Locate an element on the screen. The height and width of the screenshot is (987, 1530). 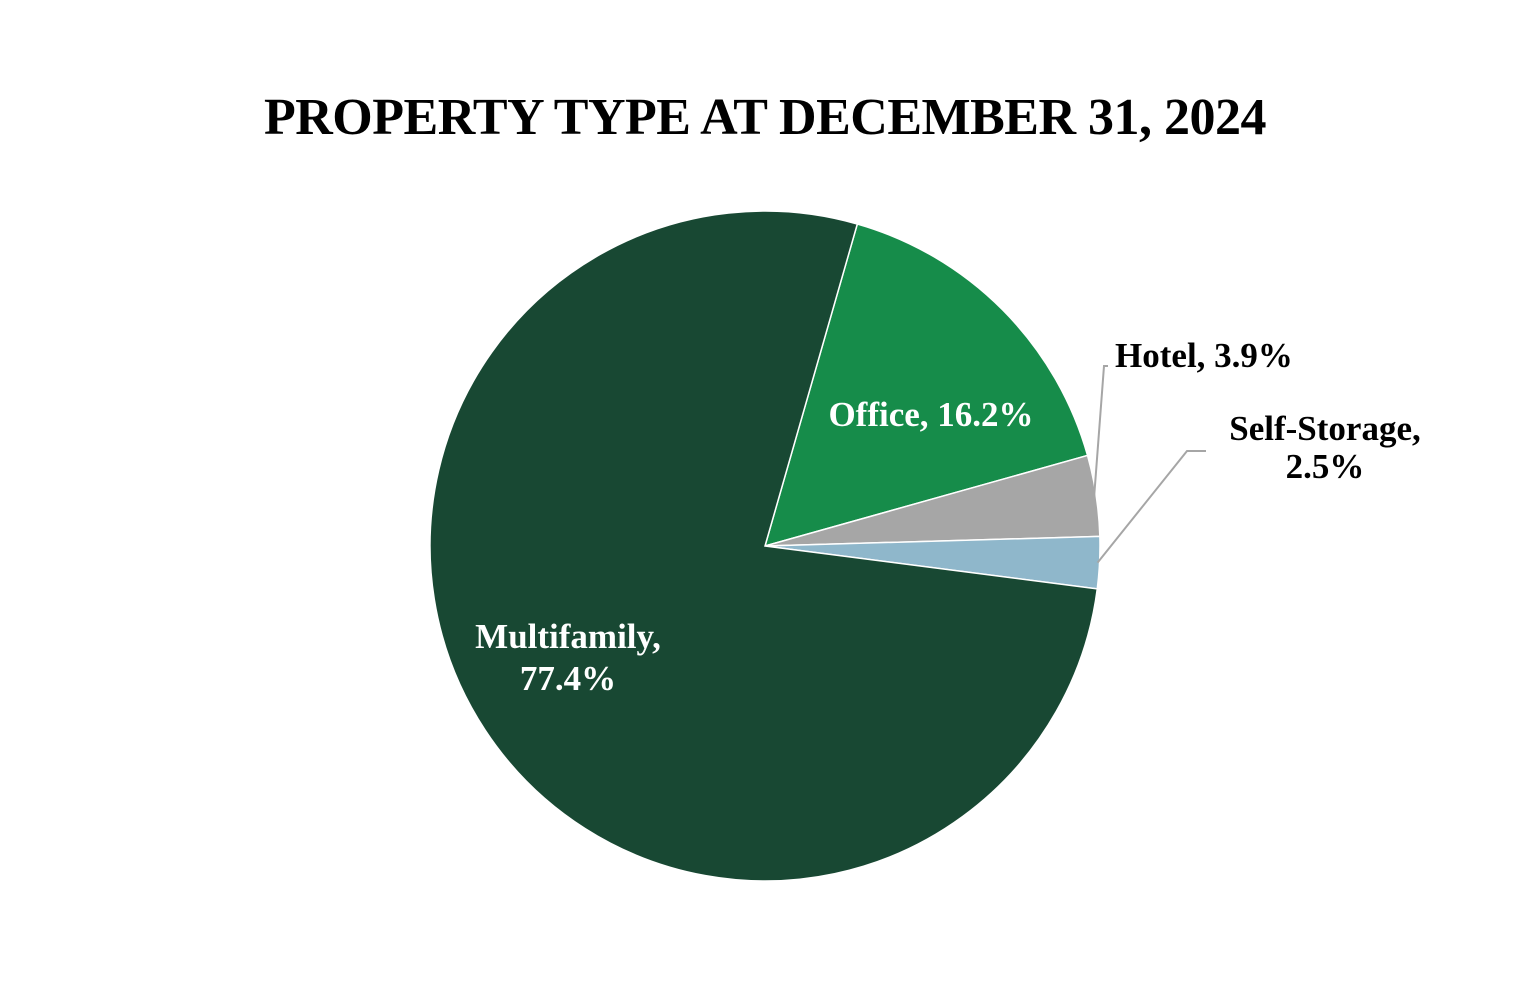
leader-line-self-storage is located at coordinates (1151, 507).